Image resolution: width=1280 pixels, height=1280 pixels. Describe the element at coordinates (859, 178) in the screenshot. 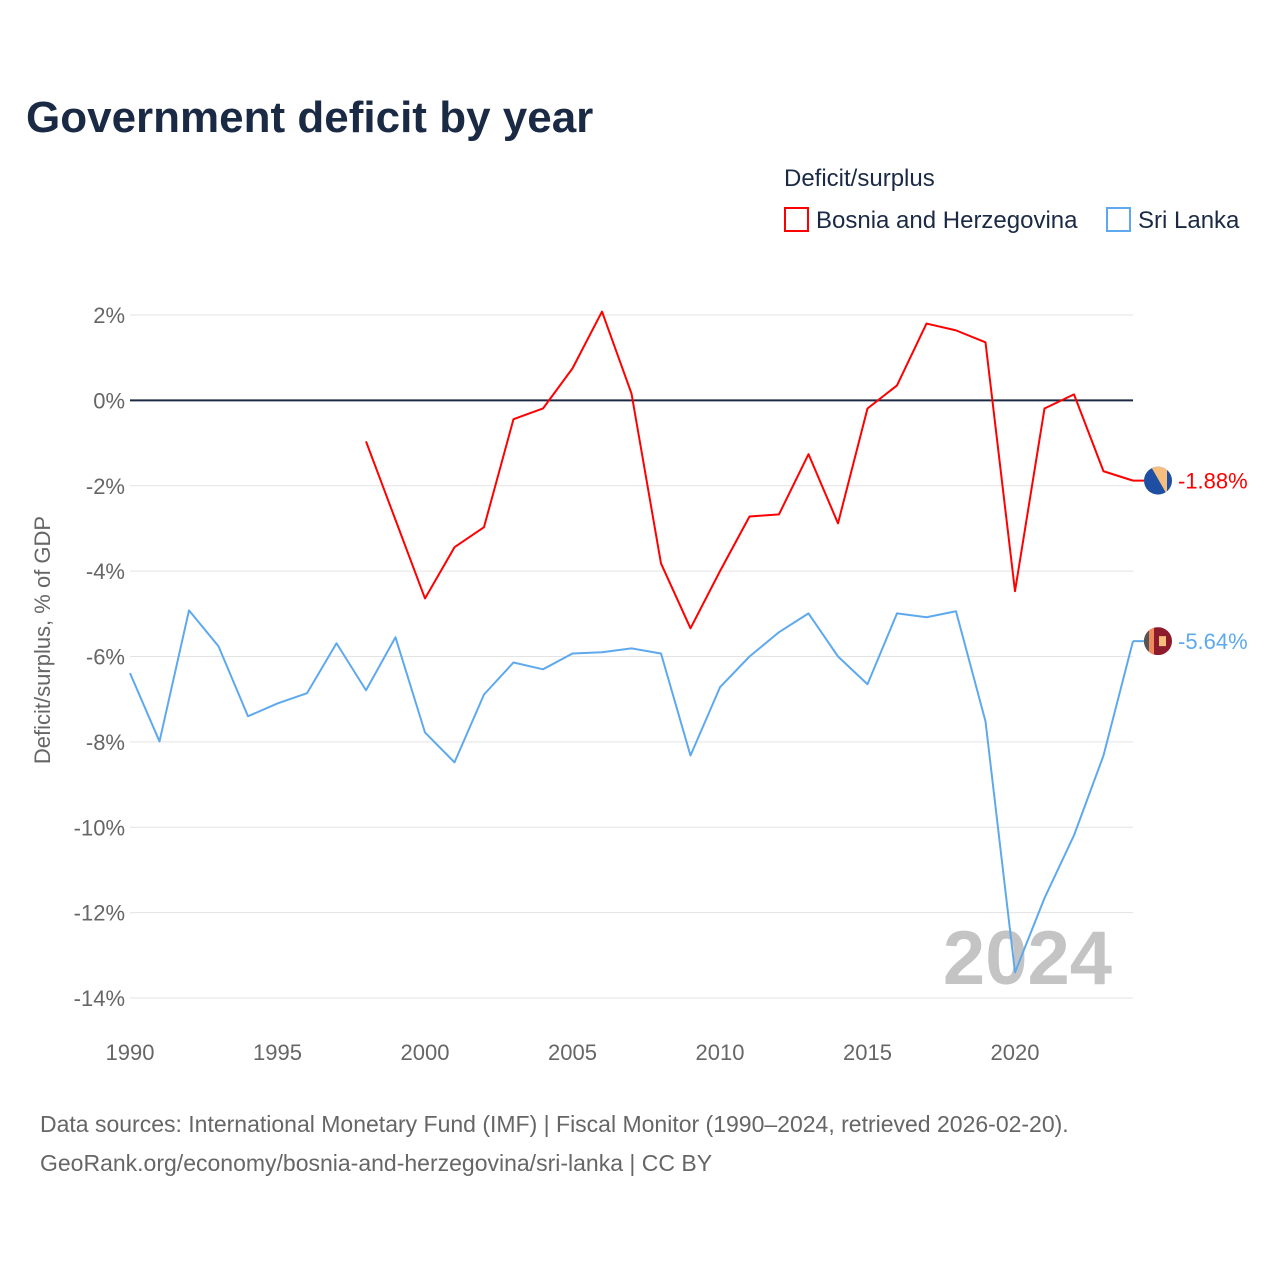

I see `legend-title: Deficit/surplus` at that location.